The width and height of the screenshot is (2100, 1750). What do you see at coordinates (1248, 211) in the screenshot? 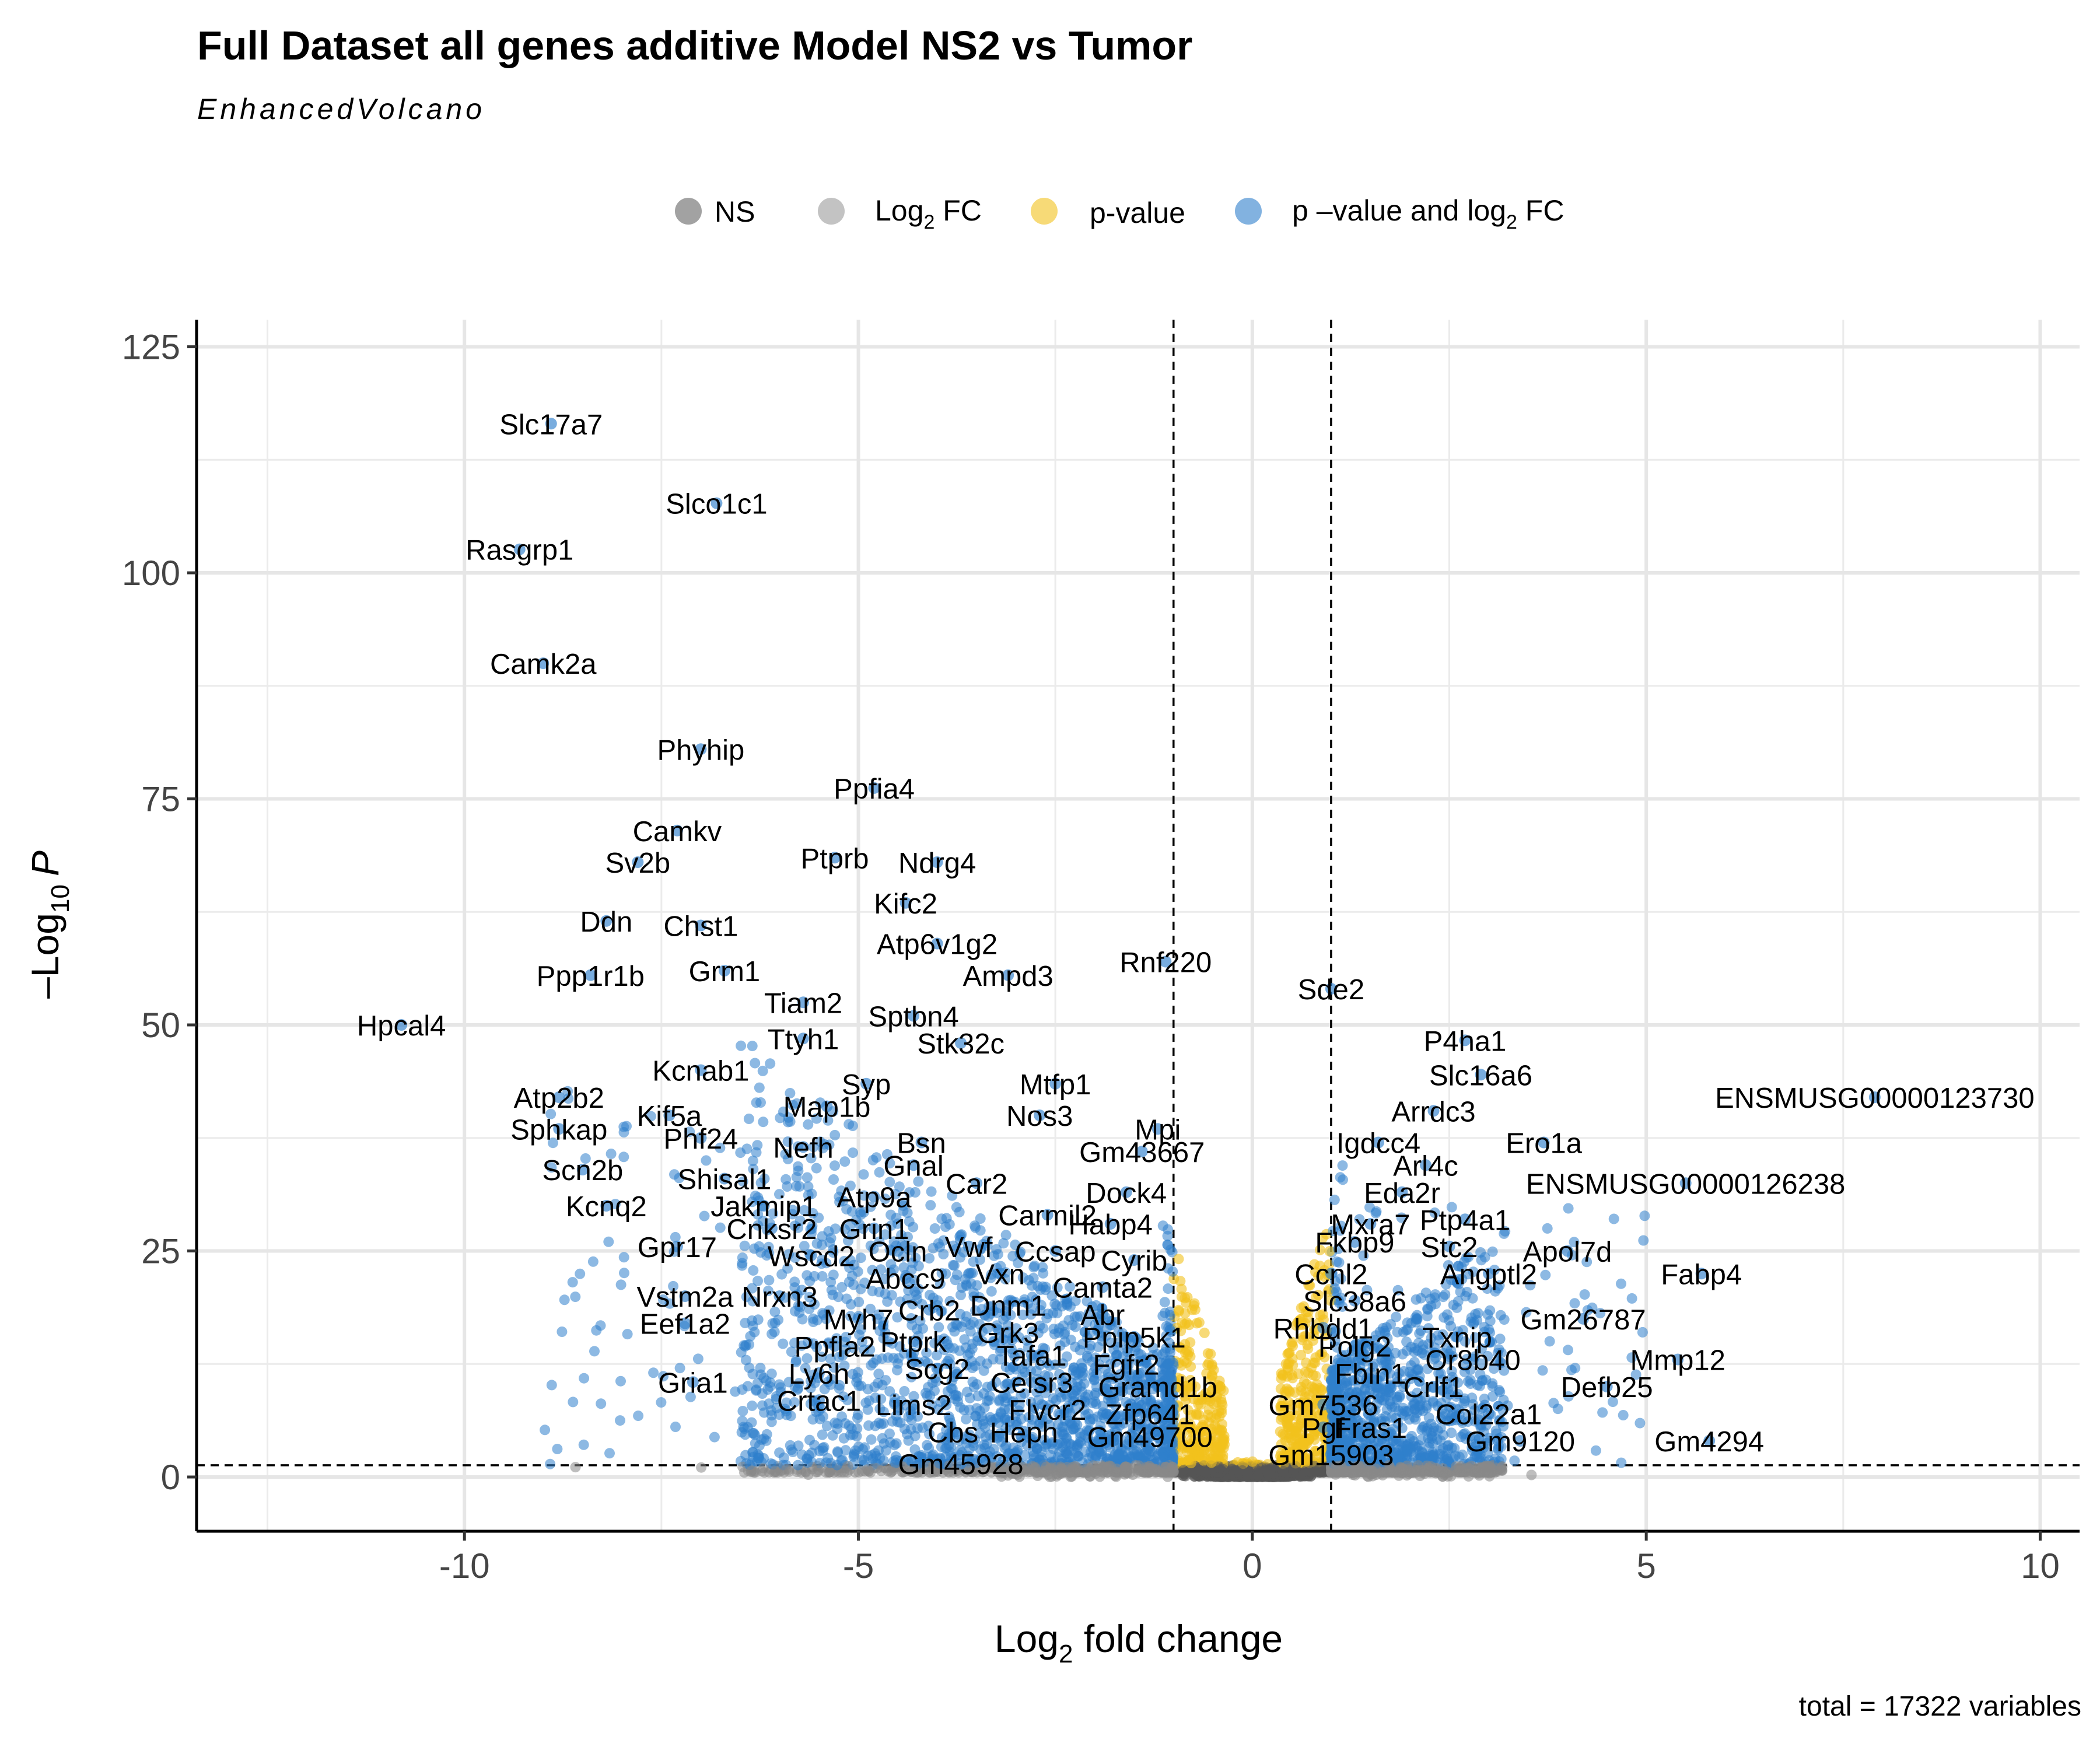
I see `legend-key-pvalue-and-log2fc` at bounding box center [1248, 211].